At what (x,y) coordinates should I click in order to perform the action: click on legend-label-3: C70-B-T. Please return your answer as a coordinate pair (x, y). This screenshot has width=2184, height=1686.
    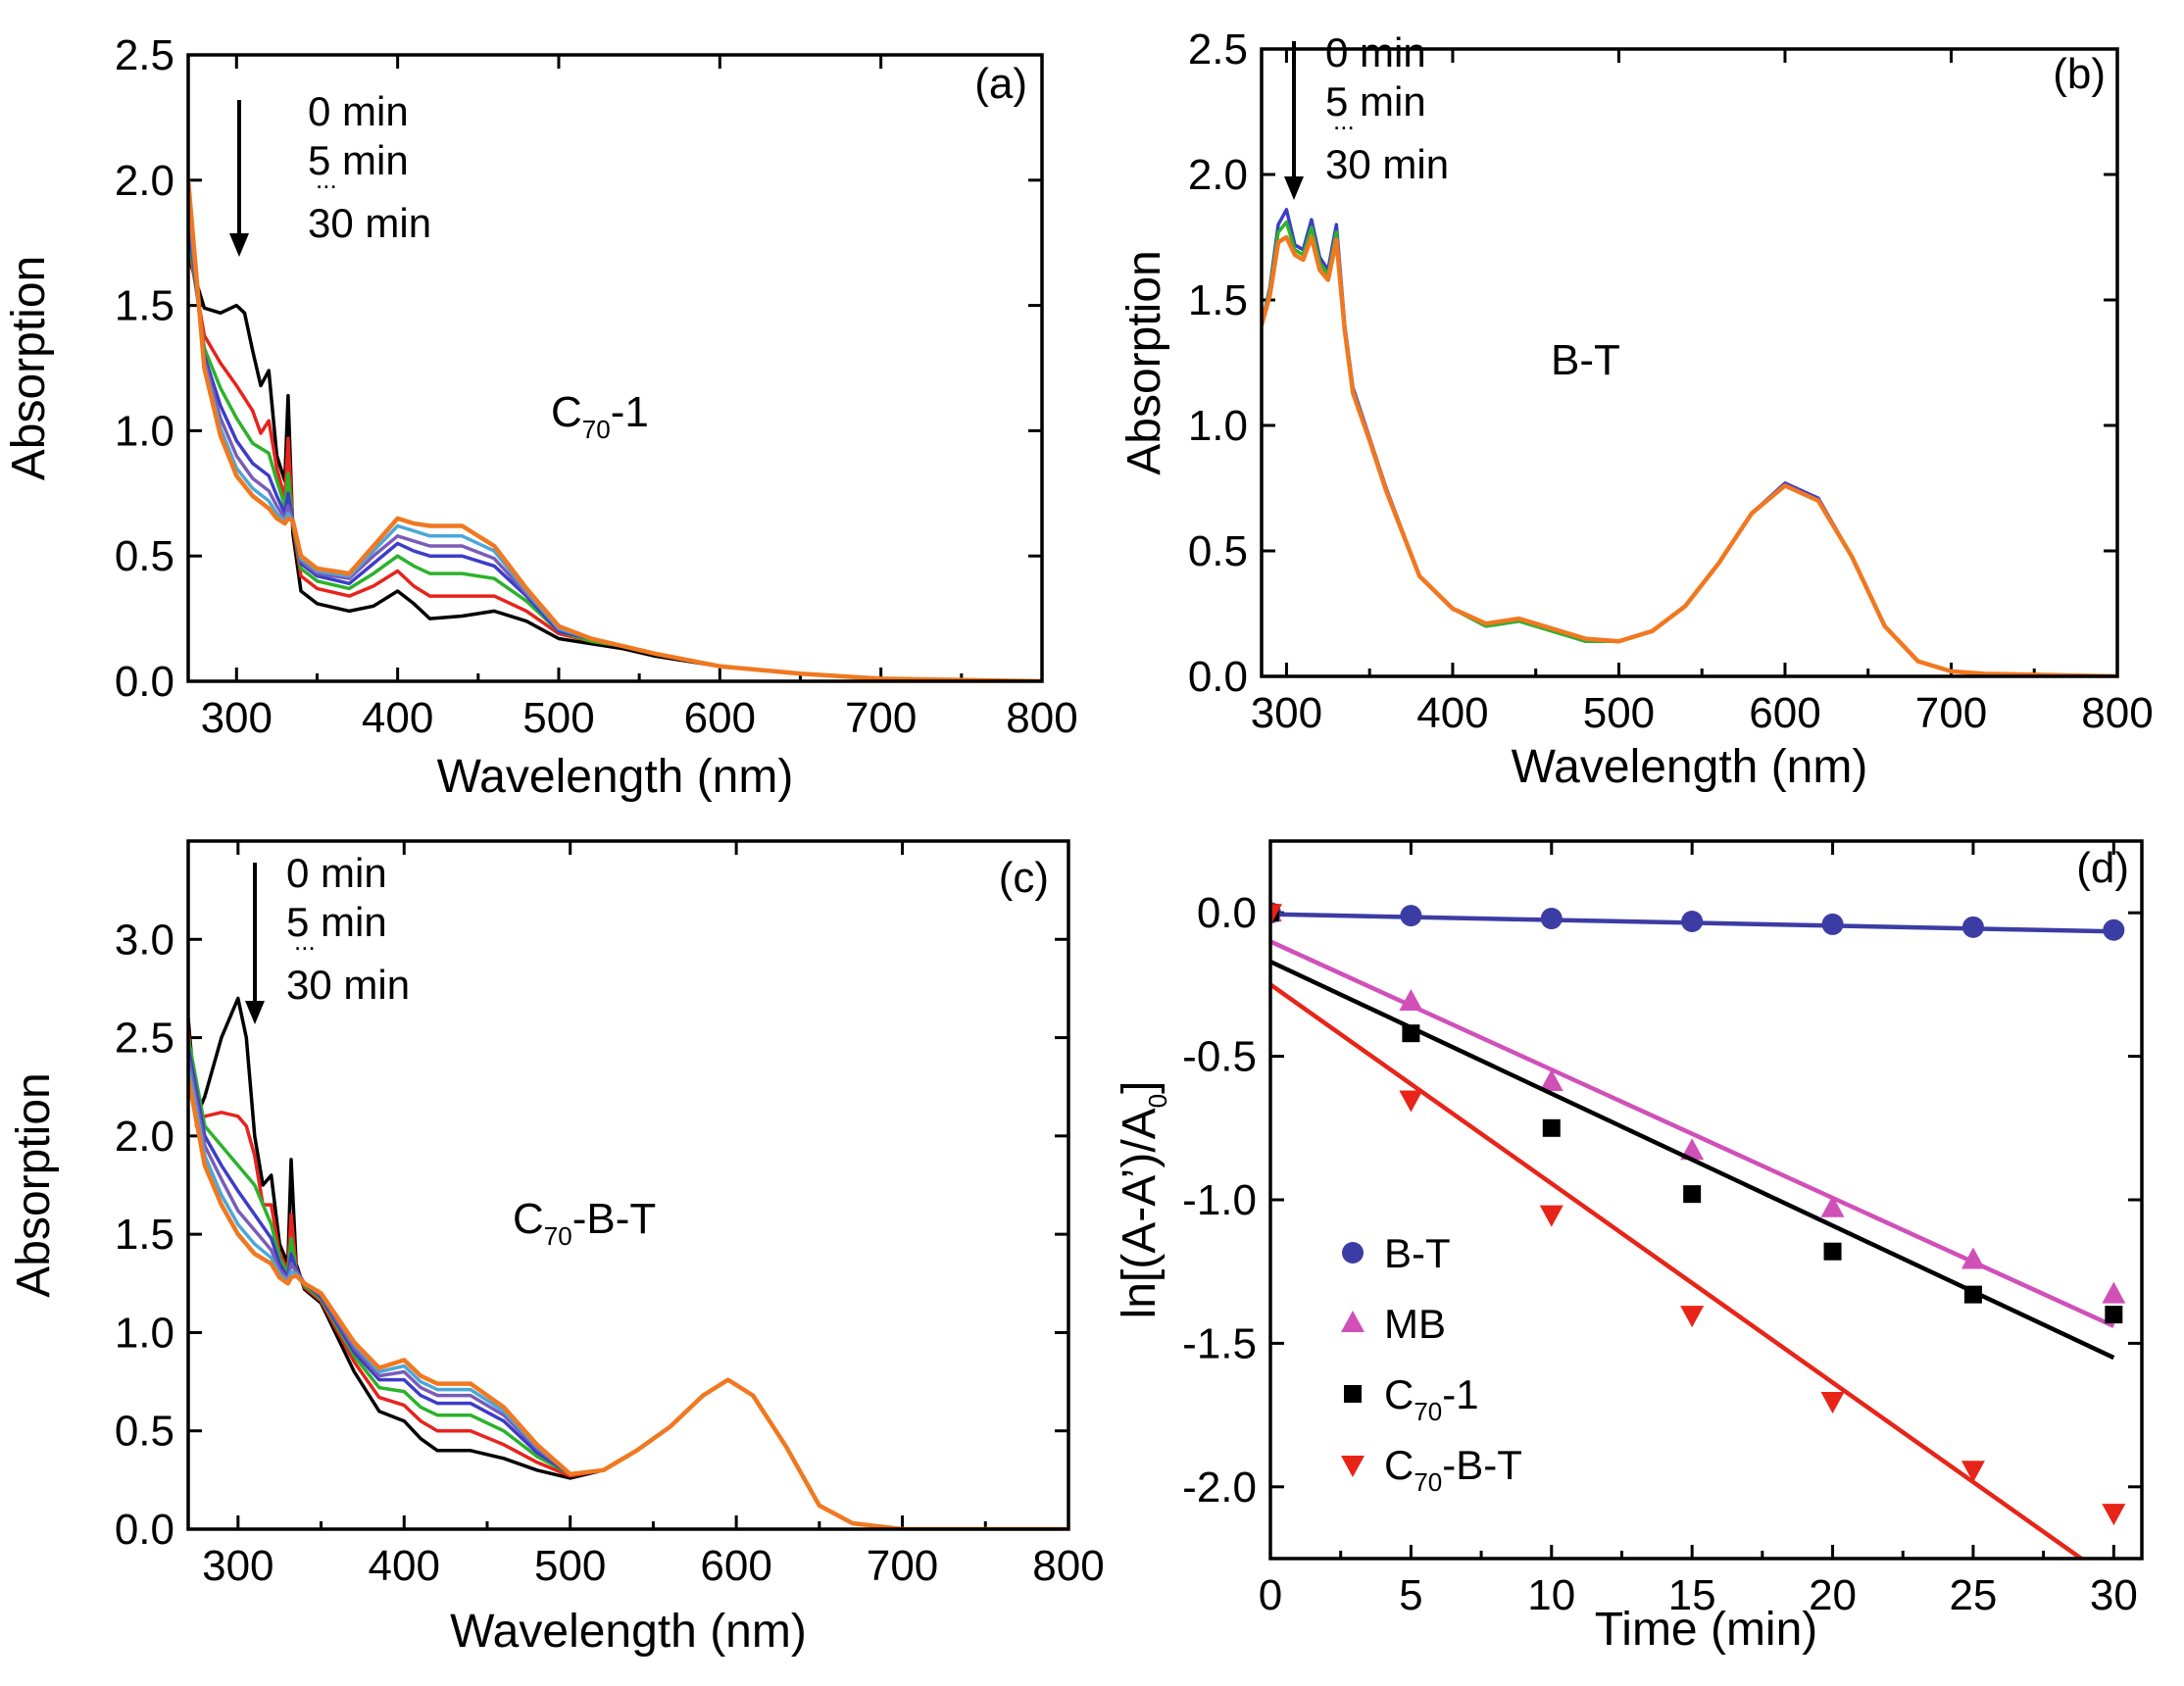
    Looking at the image, I should click on (1453, 1469).